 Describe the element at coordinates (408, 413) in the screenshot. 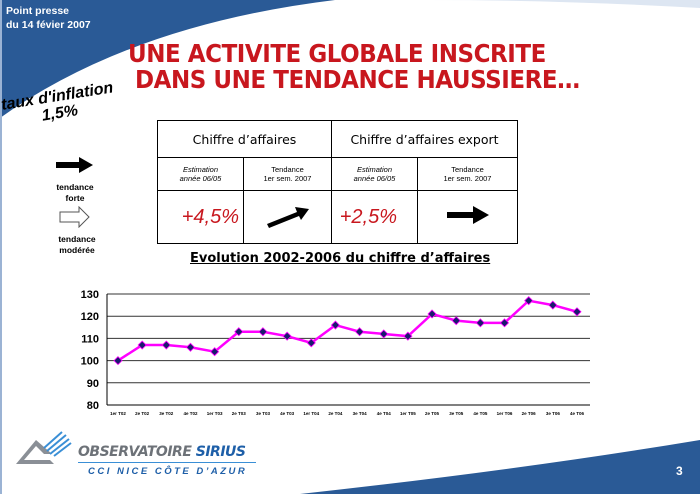

I see `x-tick-label: 1er T05` at that location.